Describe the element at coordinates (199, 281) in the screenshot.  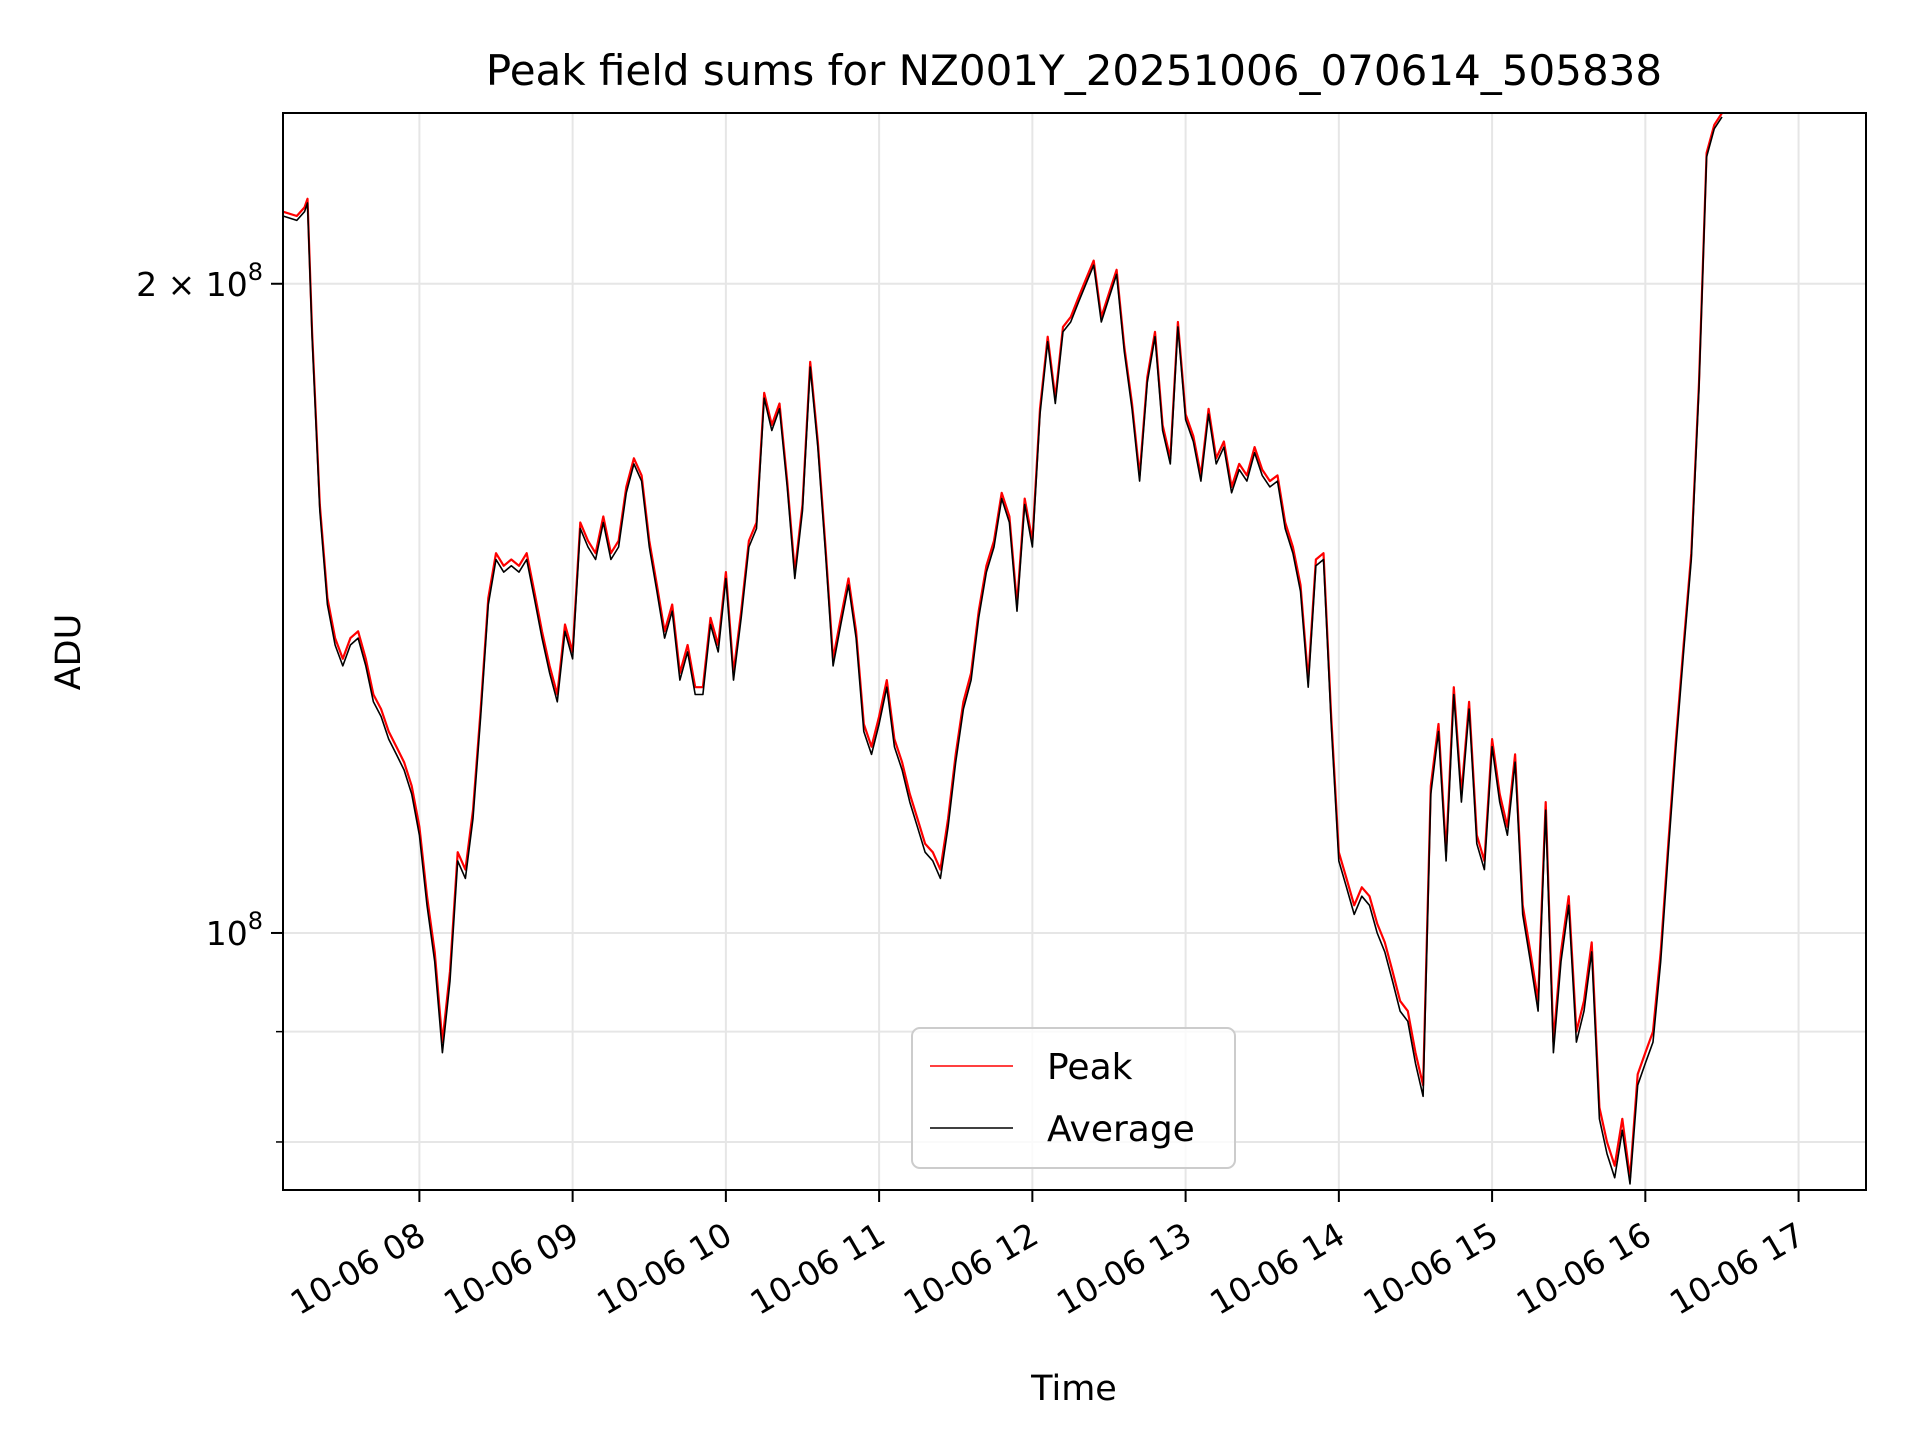
I see `y-tick-label: 2 × 108` at that location.